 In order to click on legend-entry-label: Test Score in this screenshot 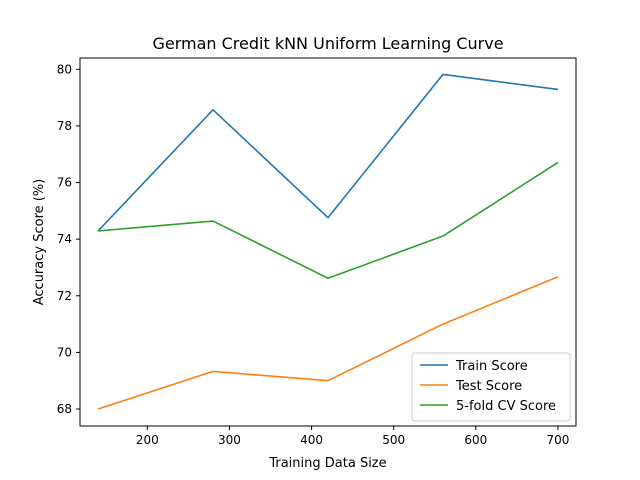, I will do `click(488, 386)`.